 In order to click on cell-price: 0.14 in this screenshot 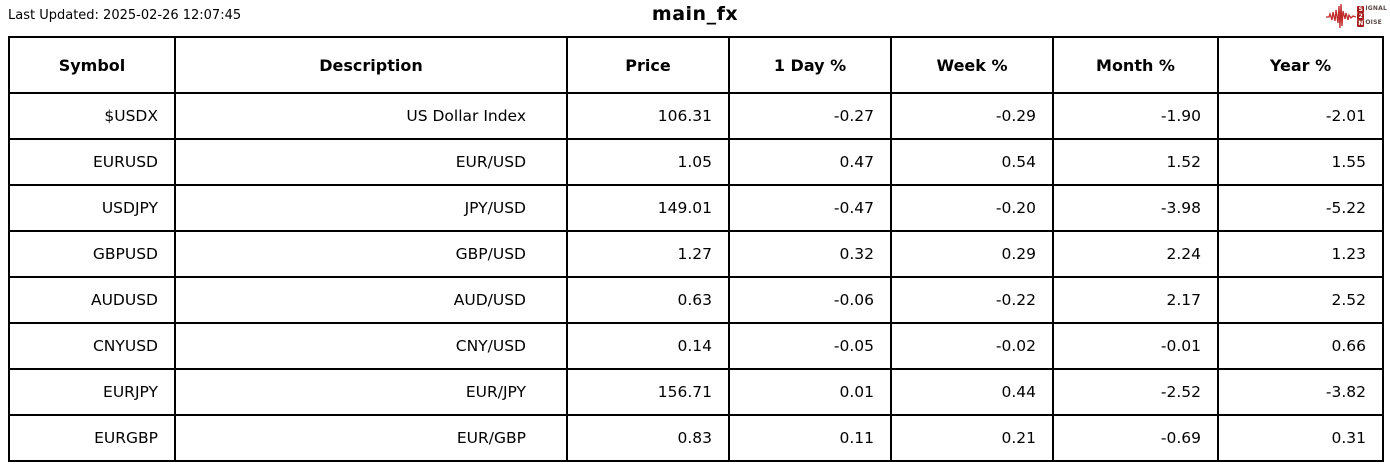, I will do `click(648, 346)`.